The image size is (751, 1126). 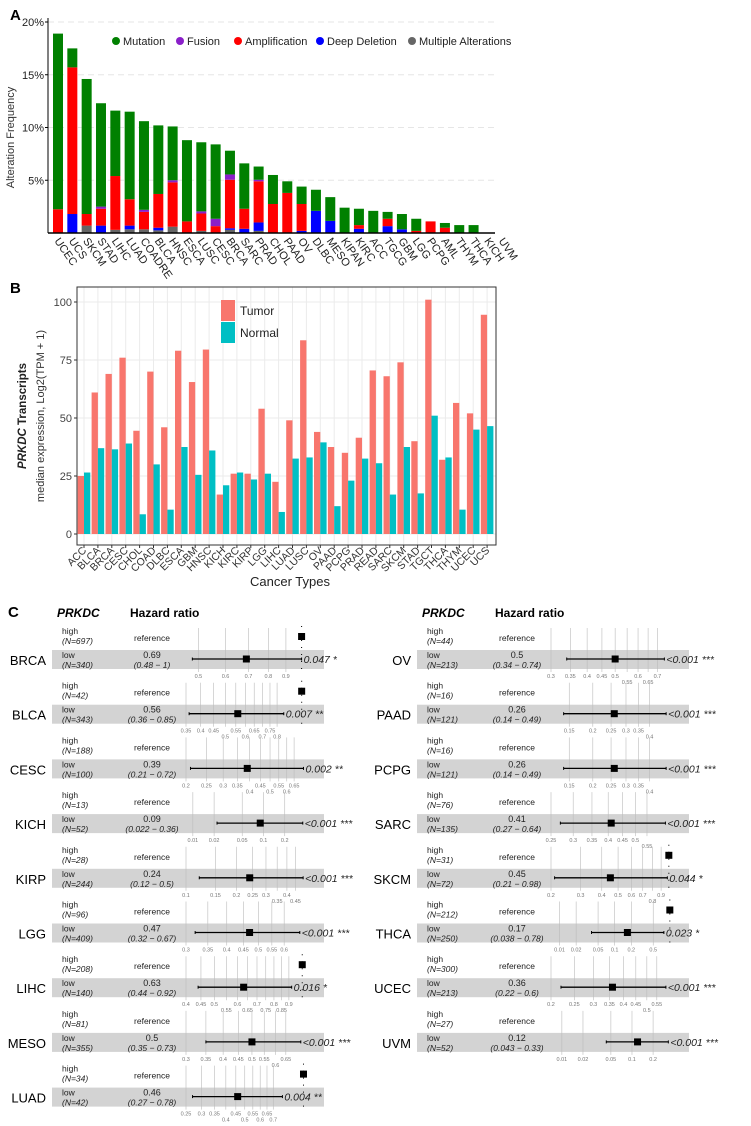 I want to click on x-tick-label: 0.85, so click(x=281, y=1011).